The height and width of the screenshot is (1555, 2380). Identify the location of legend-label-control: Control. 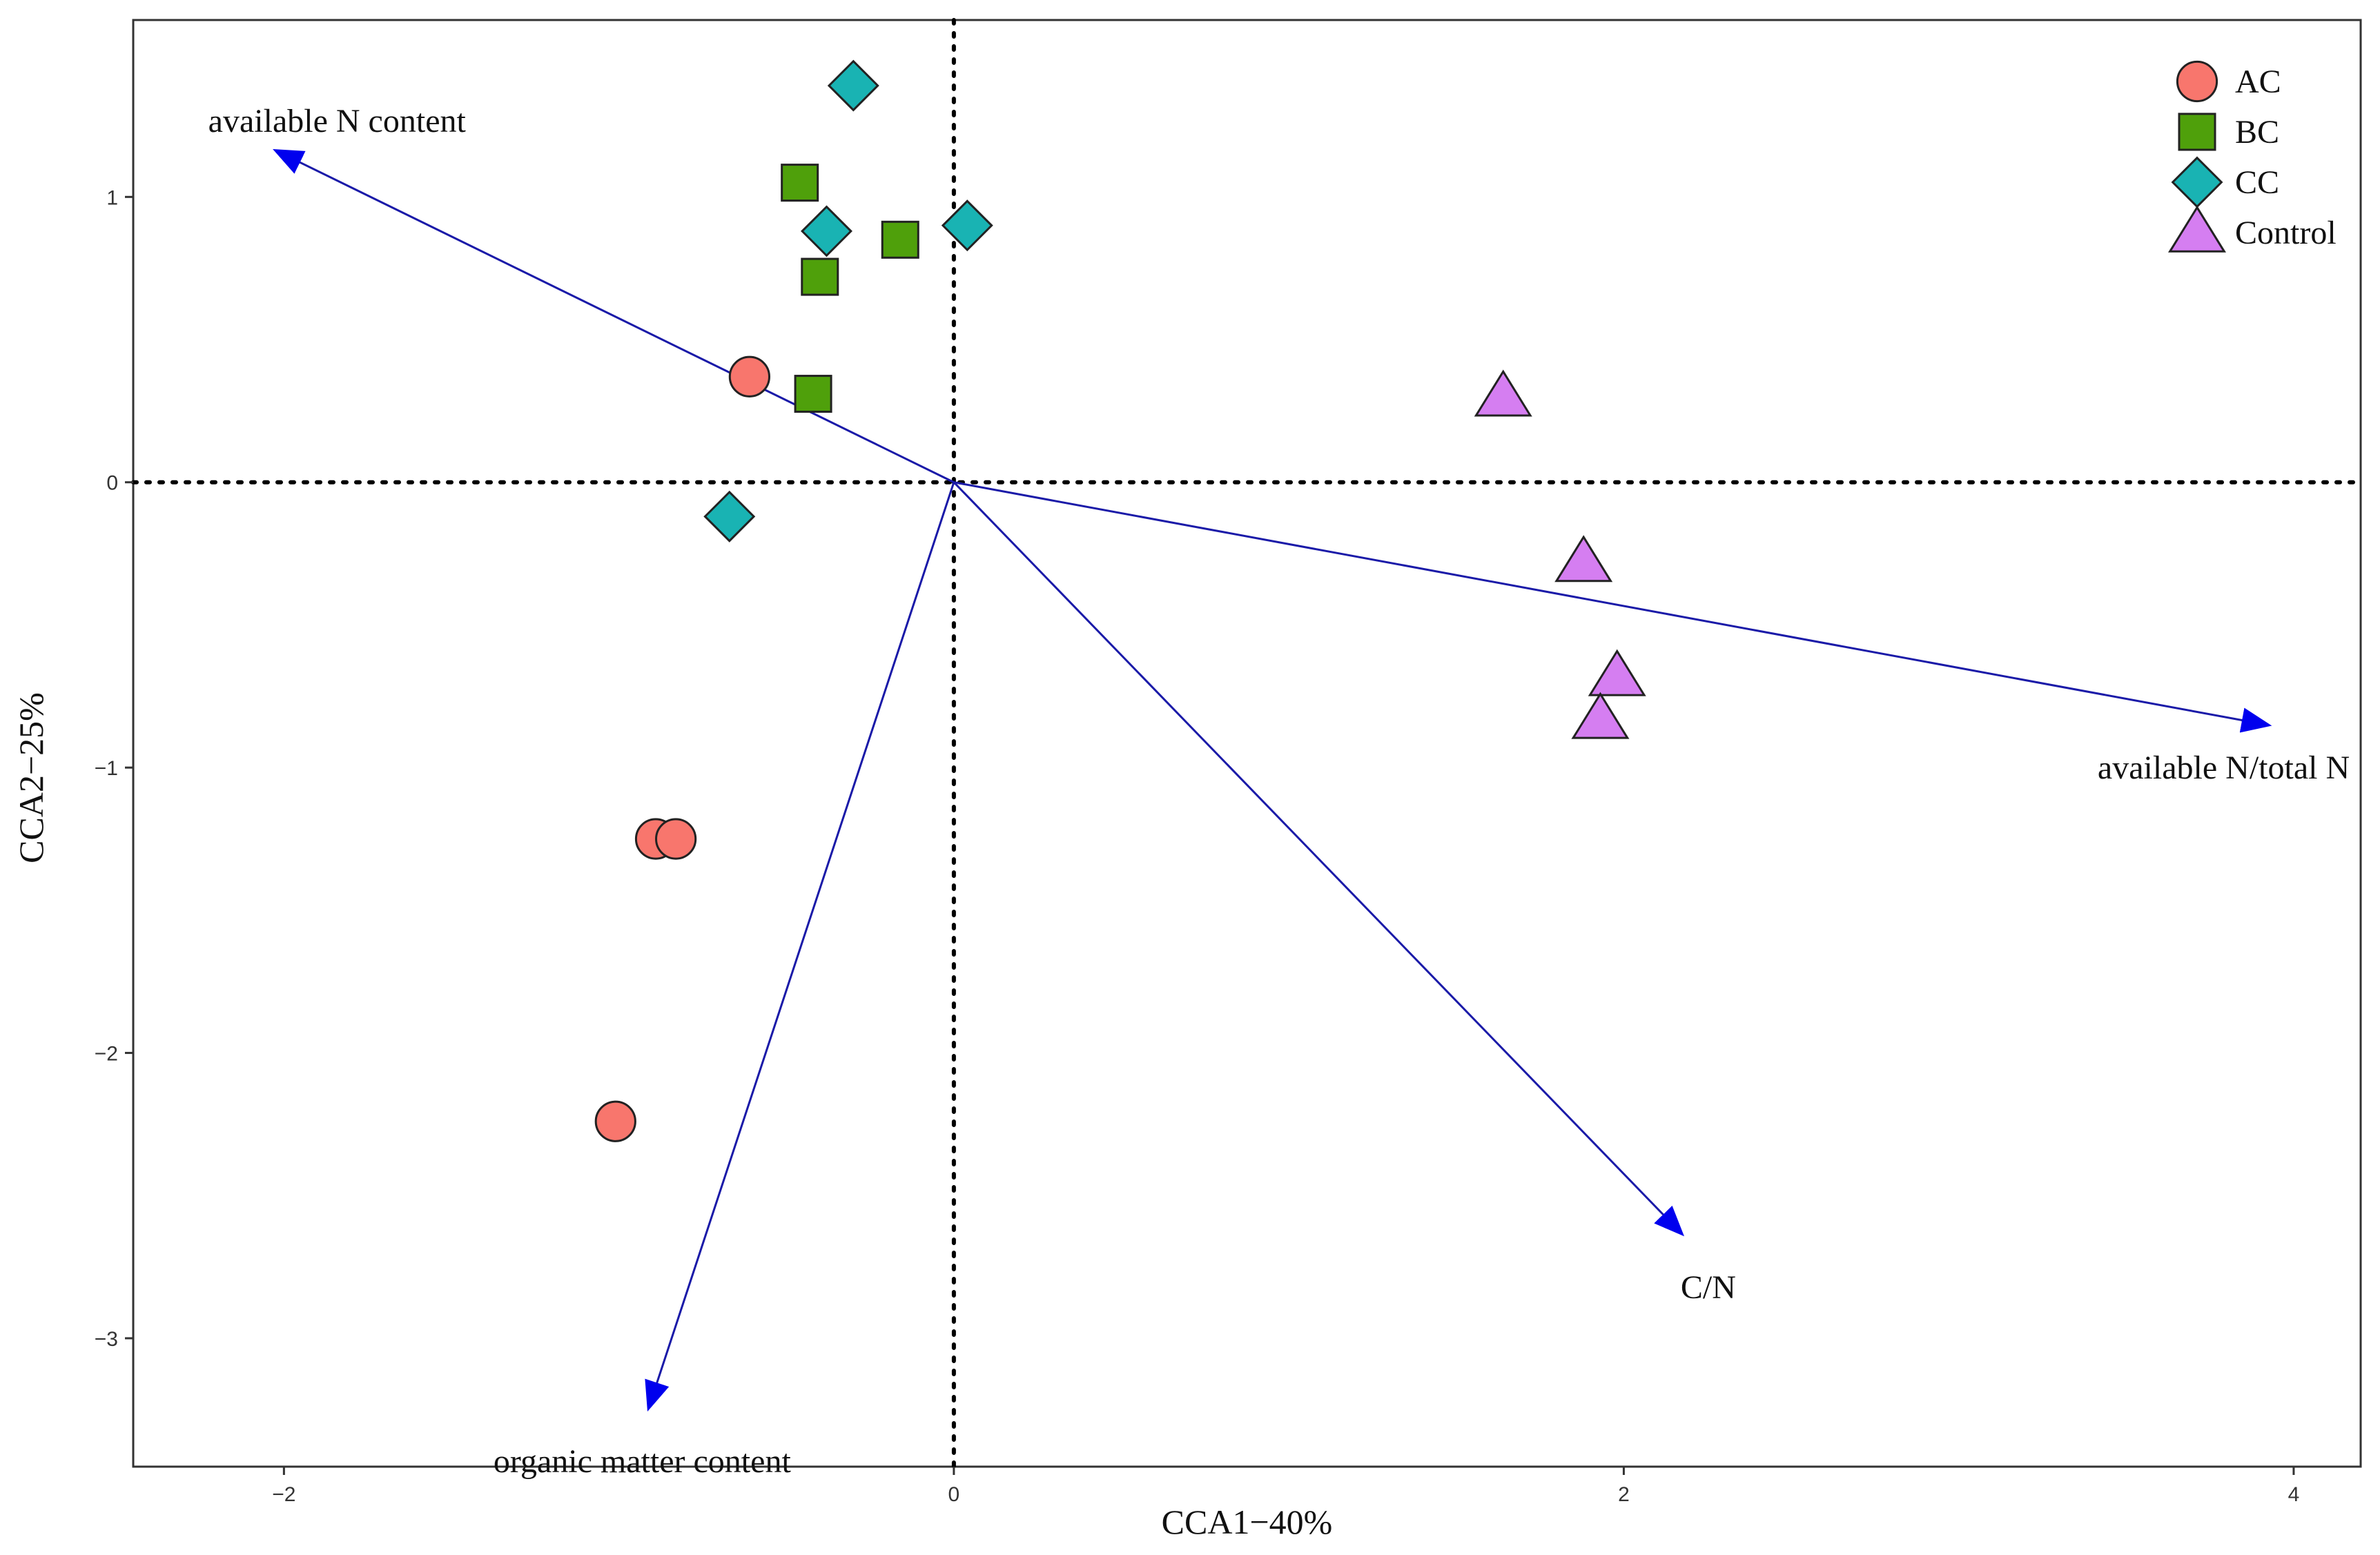
(2286, 233).